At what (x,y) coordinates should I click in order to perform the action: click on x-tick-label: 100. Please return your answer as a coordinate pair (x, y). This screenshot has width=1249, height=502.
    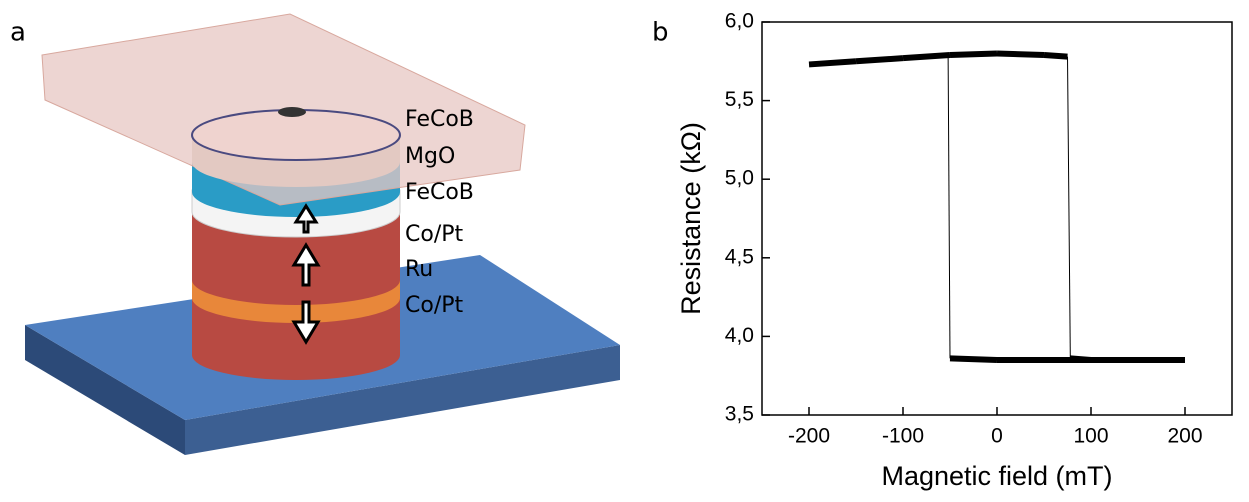
    Looking at the image, I should click on (1090, 436).